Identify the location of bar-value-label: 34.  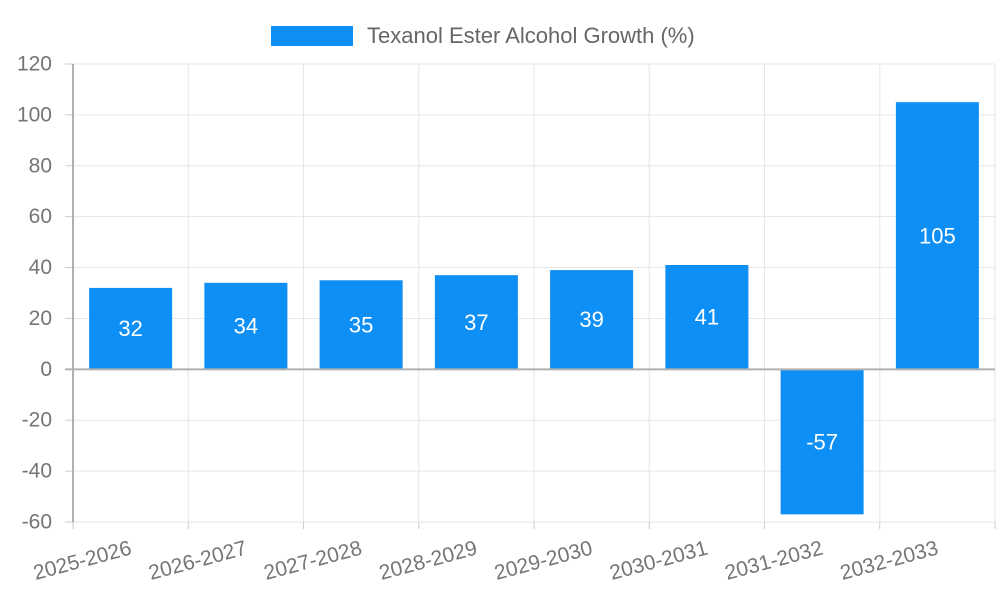
(246, 326).